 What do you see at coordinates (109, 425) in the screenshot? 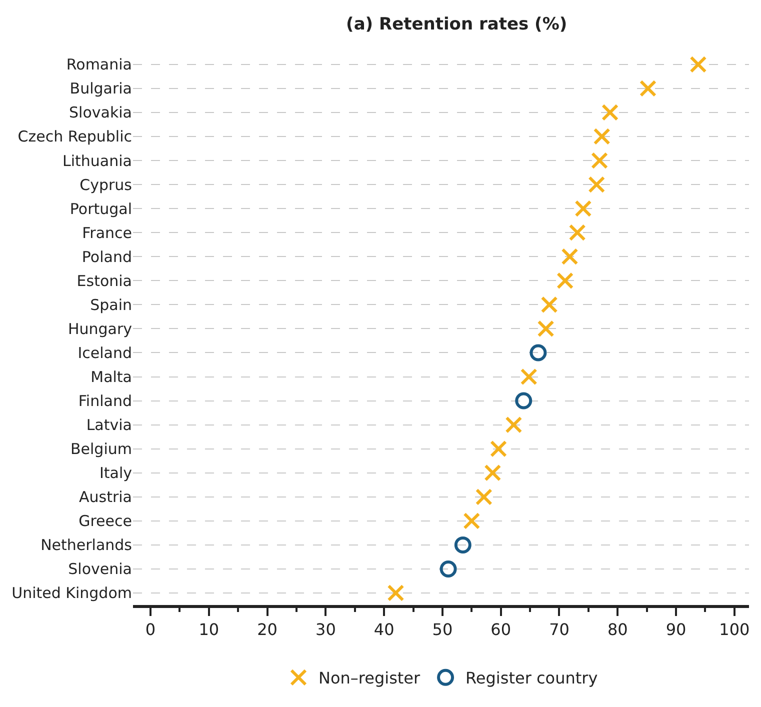
I see `y-tick-label: Latvia` at bounding box center [109, 425].